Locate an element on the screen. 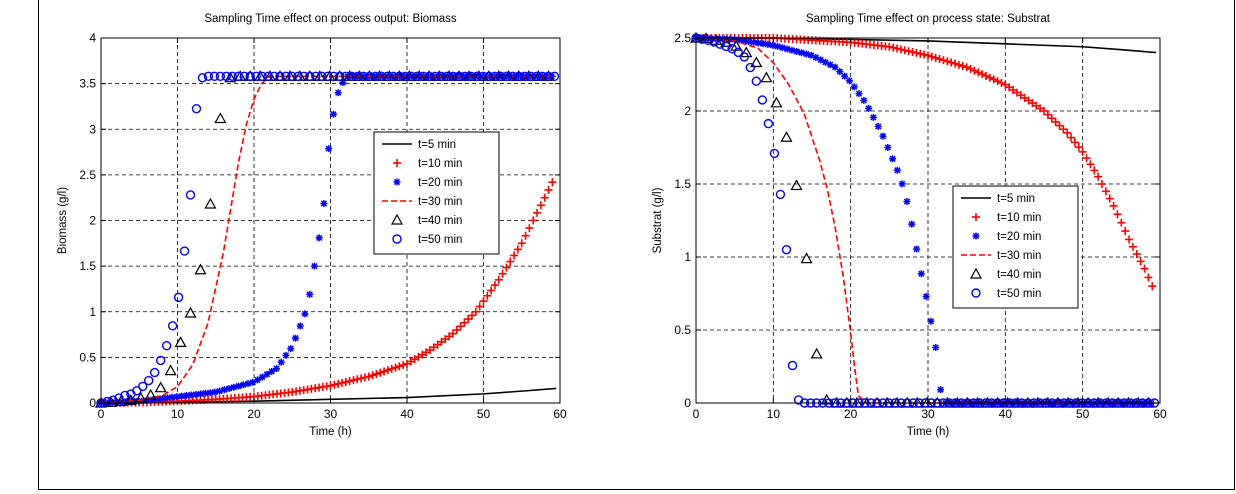 The height and width of the screenshot is (494, 1236). legend-label: t=5 min is located at coordinates (1016, 199).